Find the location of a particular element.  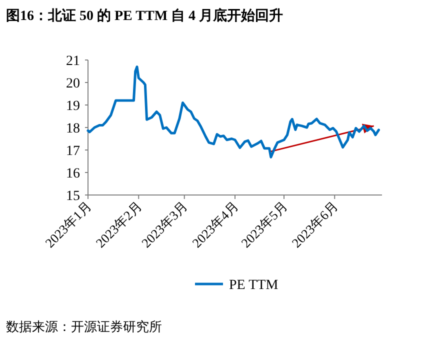

y-tick-label: 20 is located at coordinates (73, 84).